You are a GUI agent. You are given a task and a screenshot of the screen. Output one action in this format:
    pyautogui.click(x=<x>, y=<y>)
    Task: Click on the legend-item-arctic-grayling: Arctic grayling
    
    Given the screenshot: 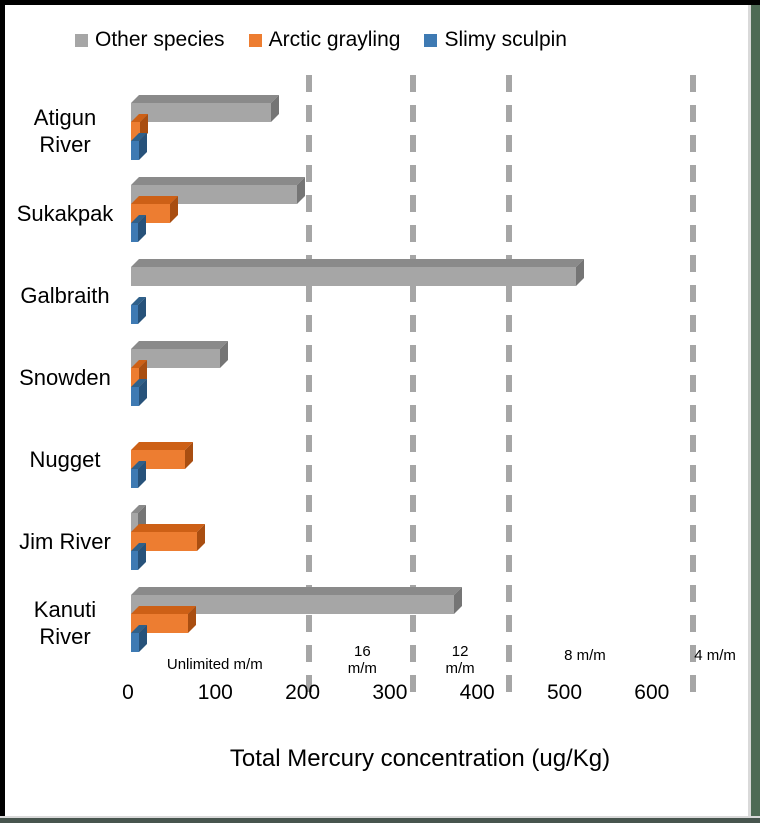 What is the action you would take?
    pyautogui.click(x=324, y=40)
    